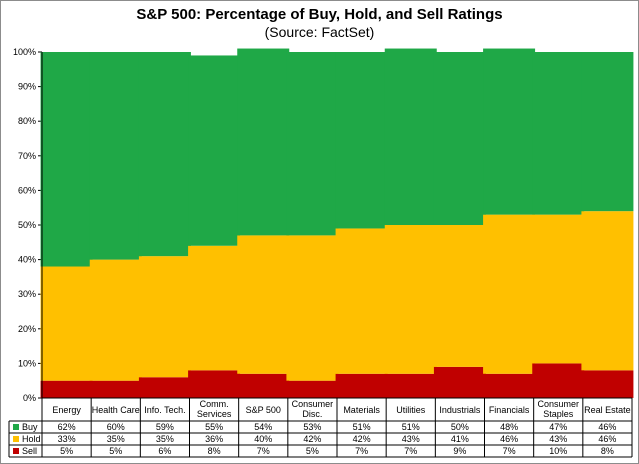  What do you see at coordinates (411, 439) in the screenshot?
I see `data-label: 43%` at bounding box center [411, 439].